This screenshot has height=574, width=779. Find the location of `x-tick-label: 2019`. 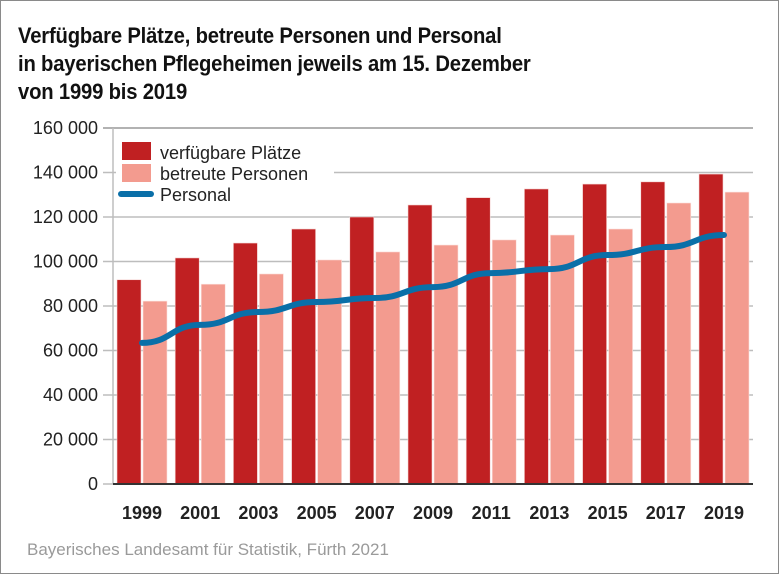

x-tick-label: 2019 is located at coordinates (724, 513).